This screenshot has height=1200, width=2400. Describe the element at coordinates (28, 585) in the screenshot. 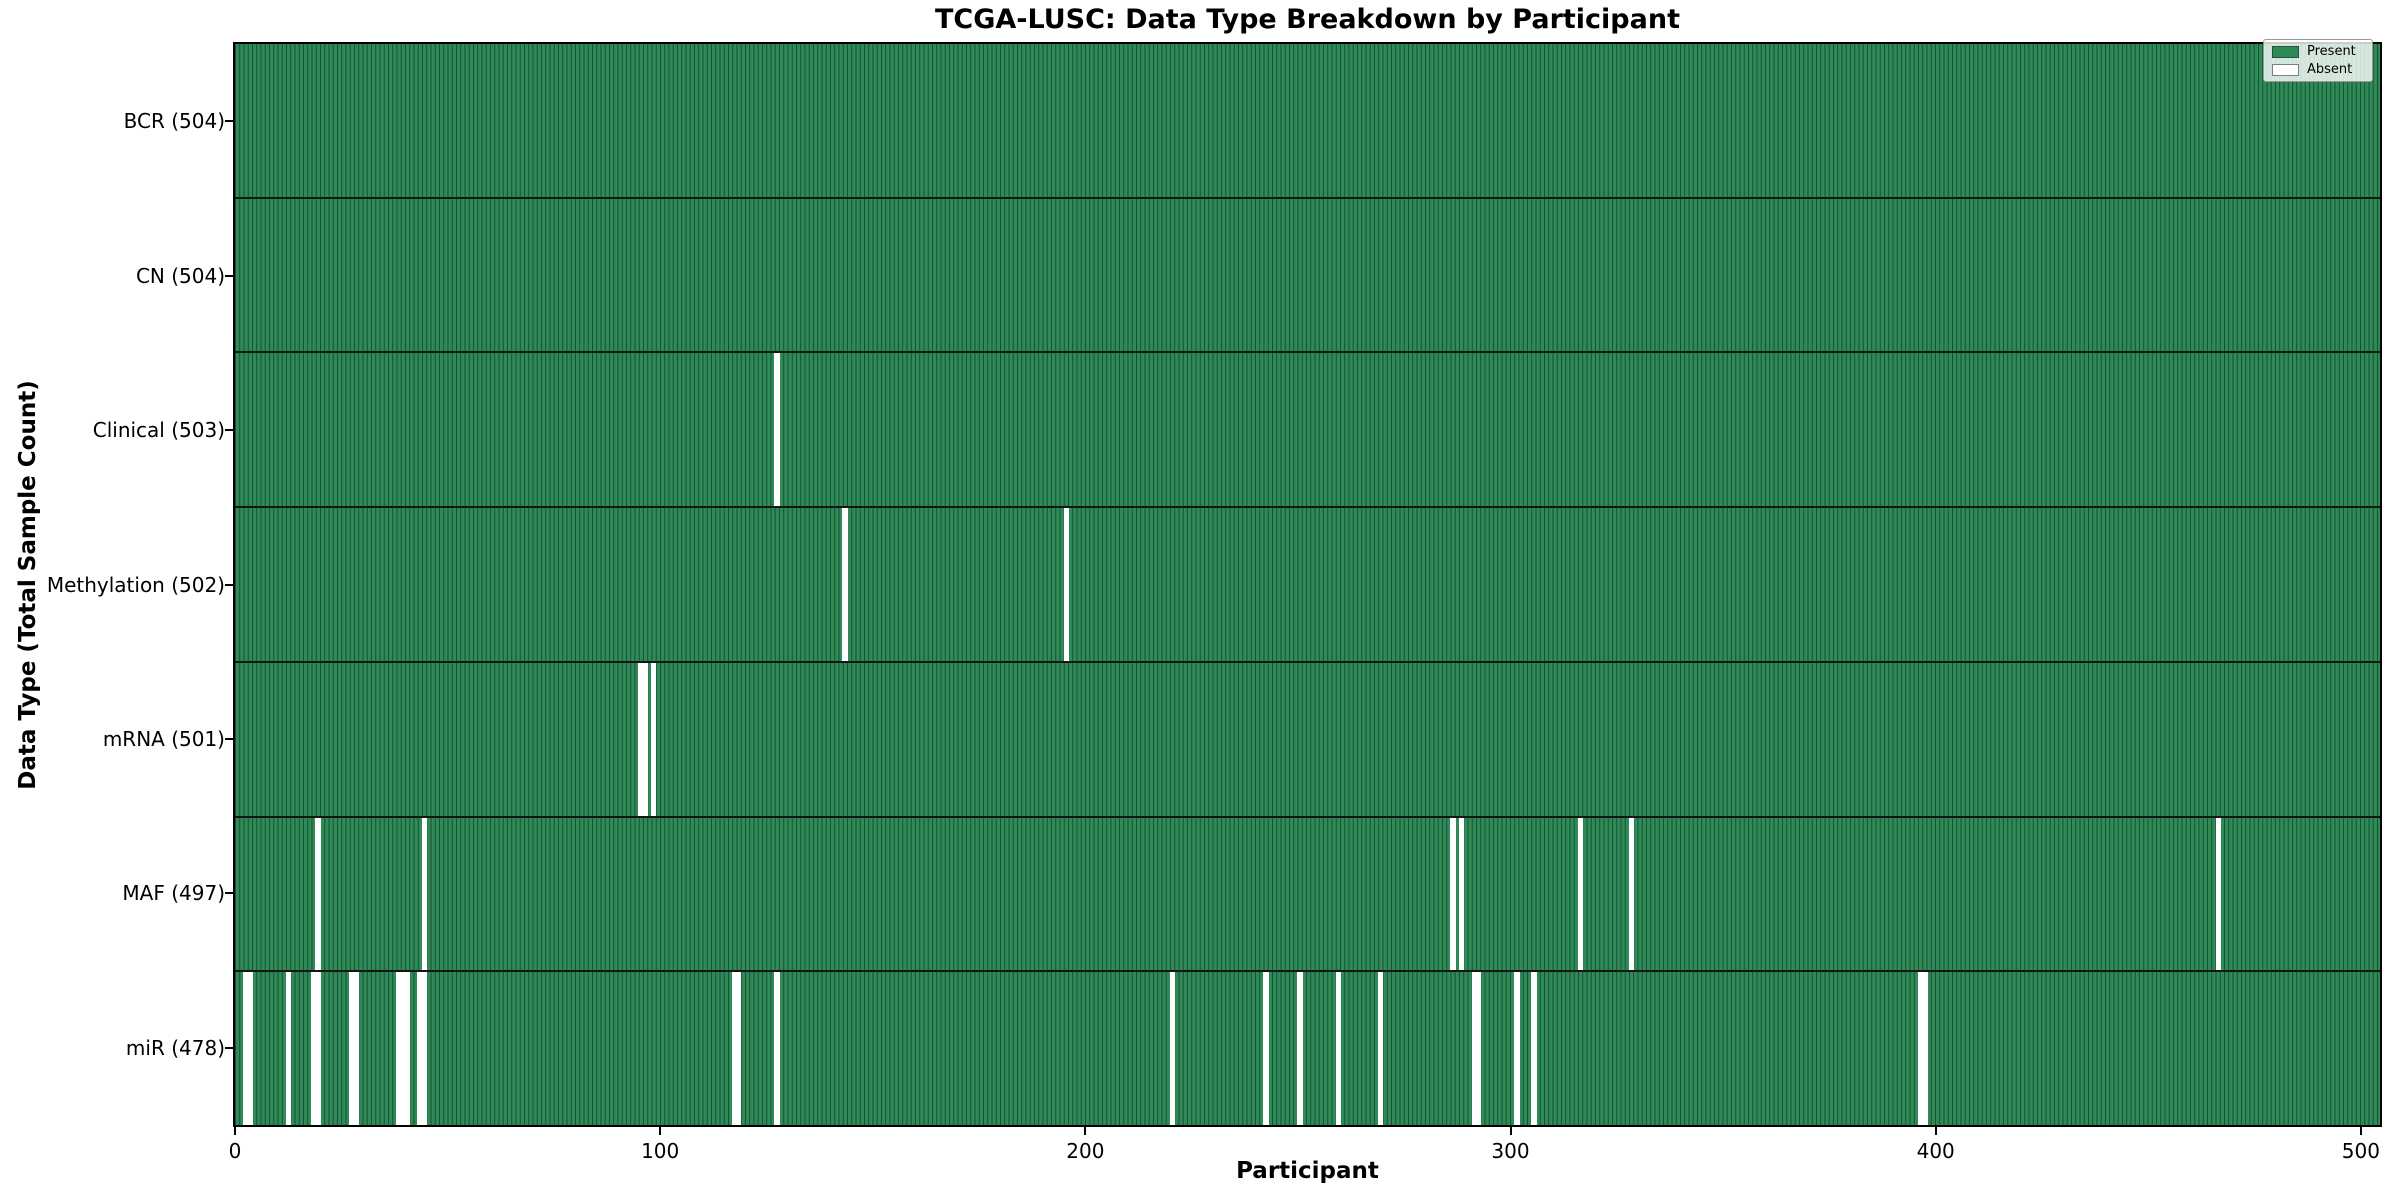

I see `y-axis-label: Data Type (Total Sample Count)` at that location.